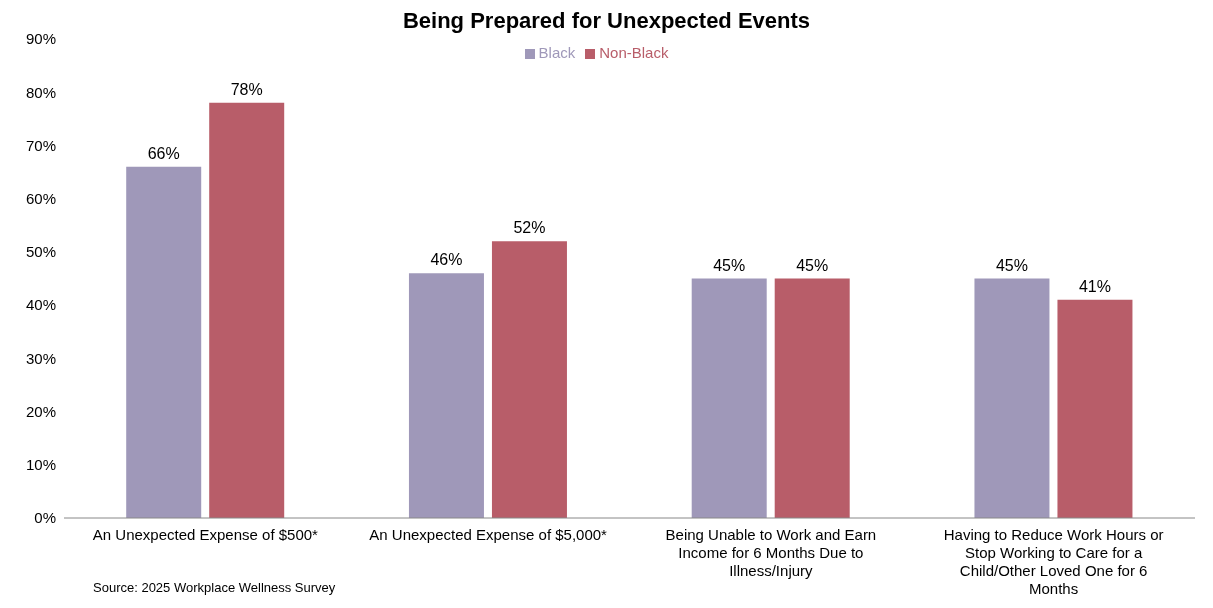  I want to click on y-tick-label: 20%, so click(40, 411).